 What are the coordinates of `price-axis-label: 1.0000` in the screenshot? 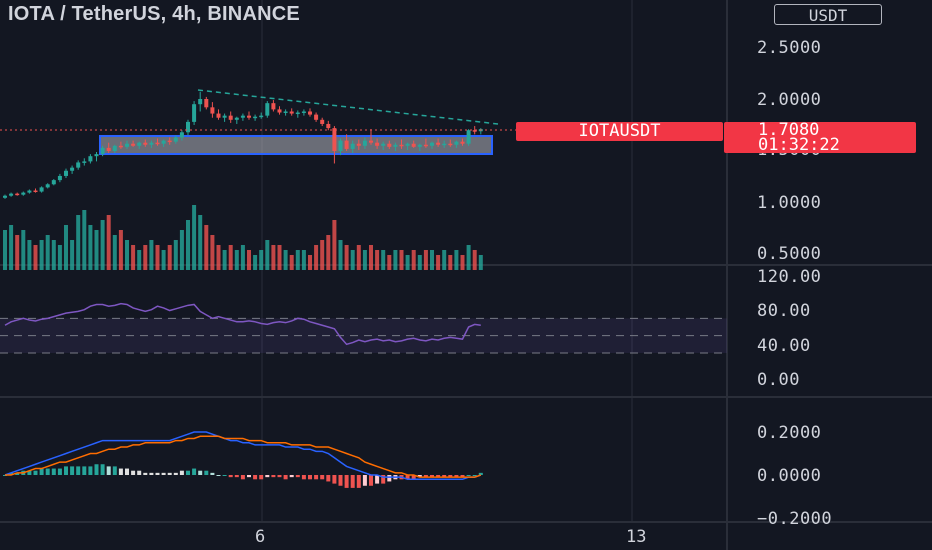 It's located at (789, 203).